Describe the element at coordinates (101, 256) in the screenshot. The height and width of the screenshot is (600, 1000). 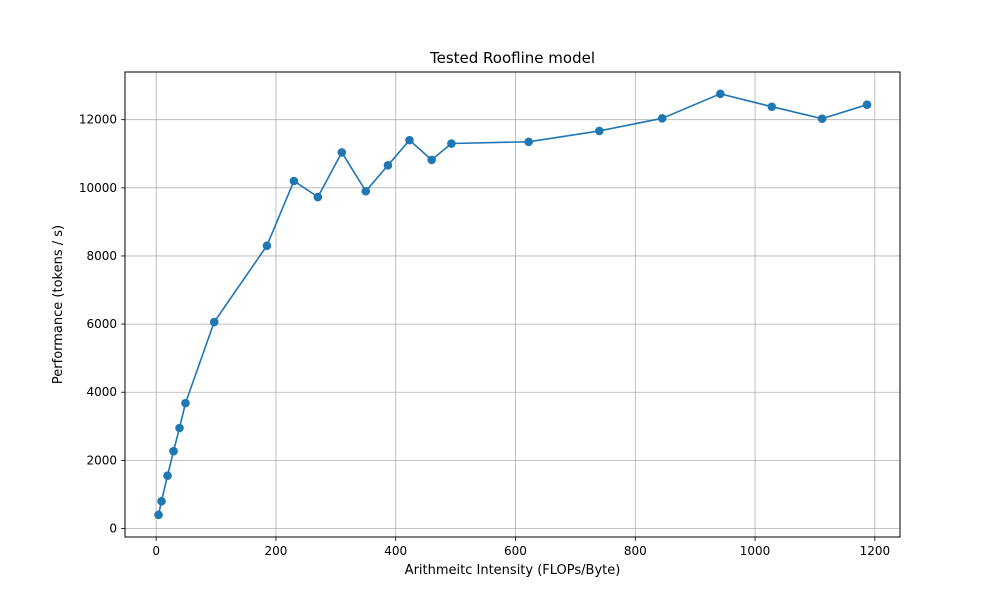
I see `y-tick-label: 8000` at that location.